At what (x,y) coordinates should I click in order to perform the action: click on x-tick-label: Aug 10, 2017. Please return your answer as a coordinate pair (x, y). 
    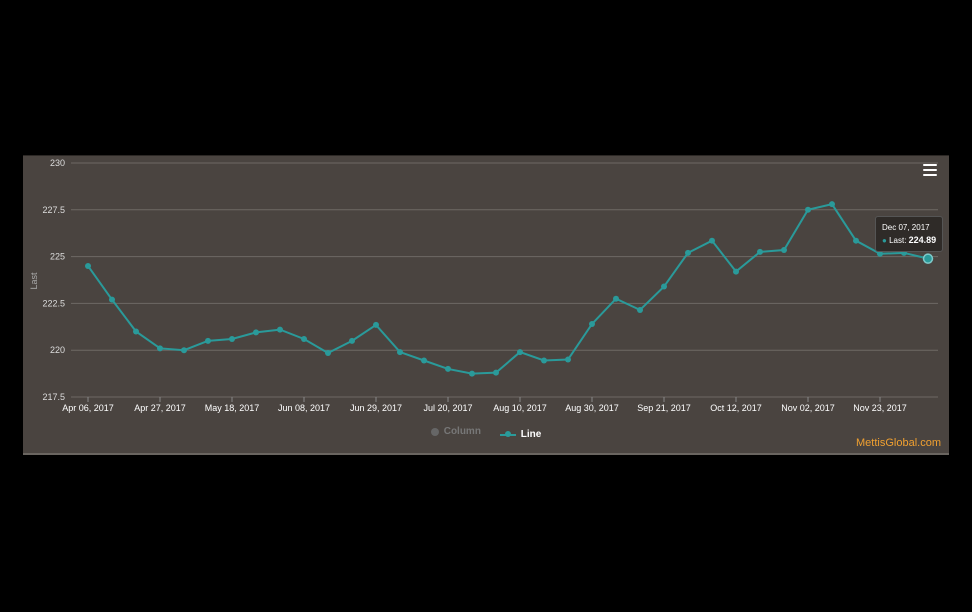
    Looking at the image, I should click on (520, 408).